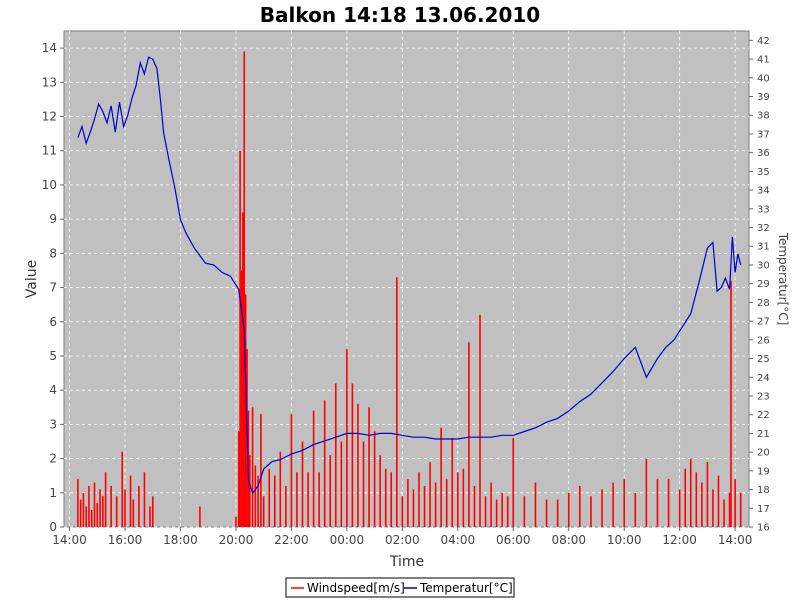 Image resolution: width=800 pixels, height=600 pixels. I want to click on x-tick-label: 00:00, so click(347, 540).